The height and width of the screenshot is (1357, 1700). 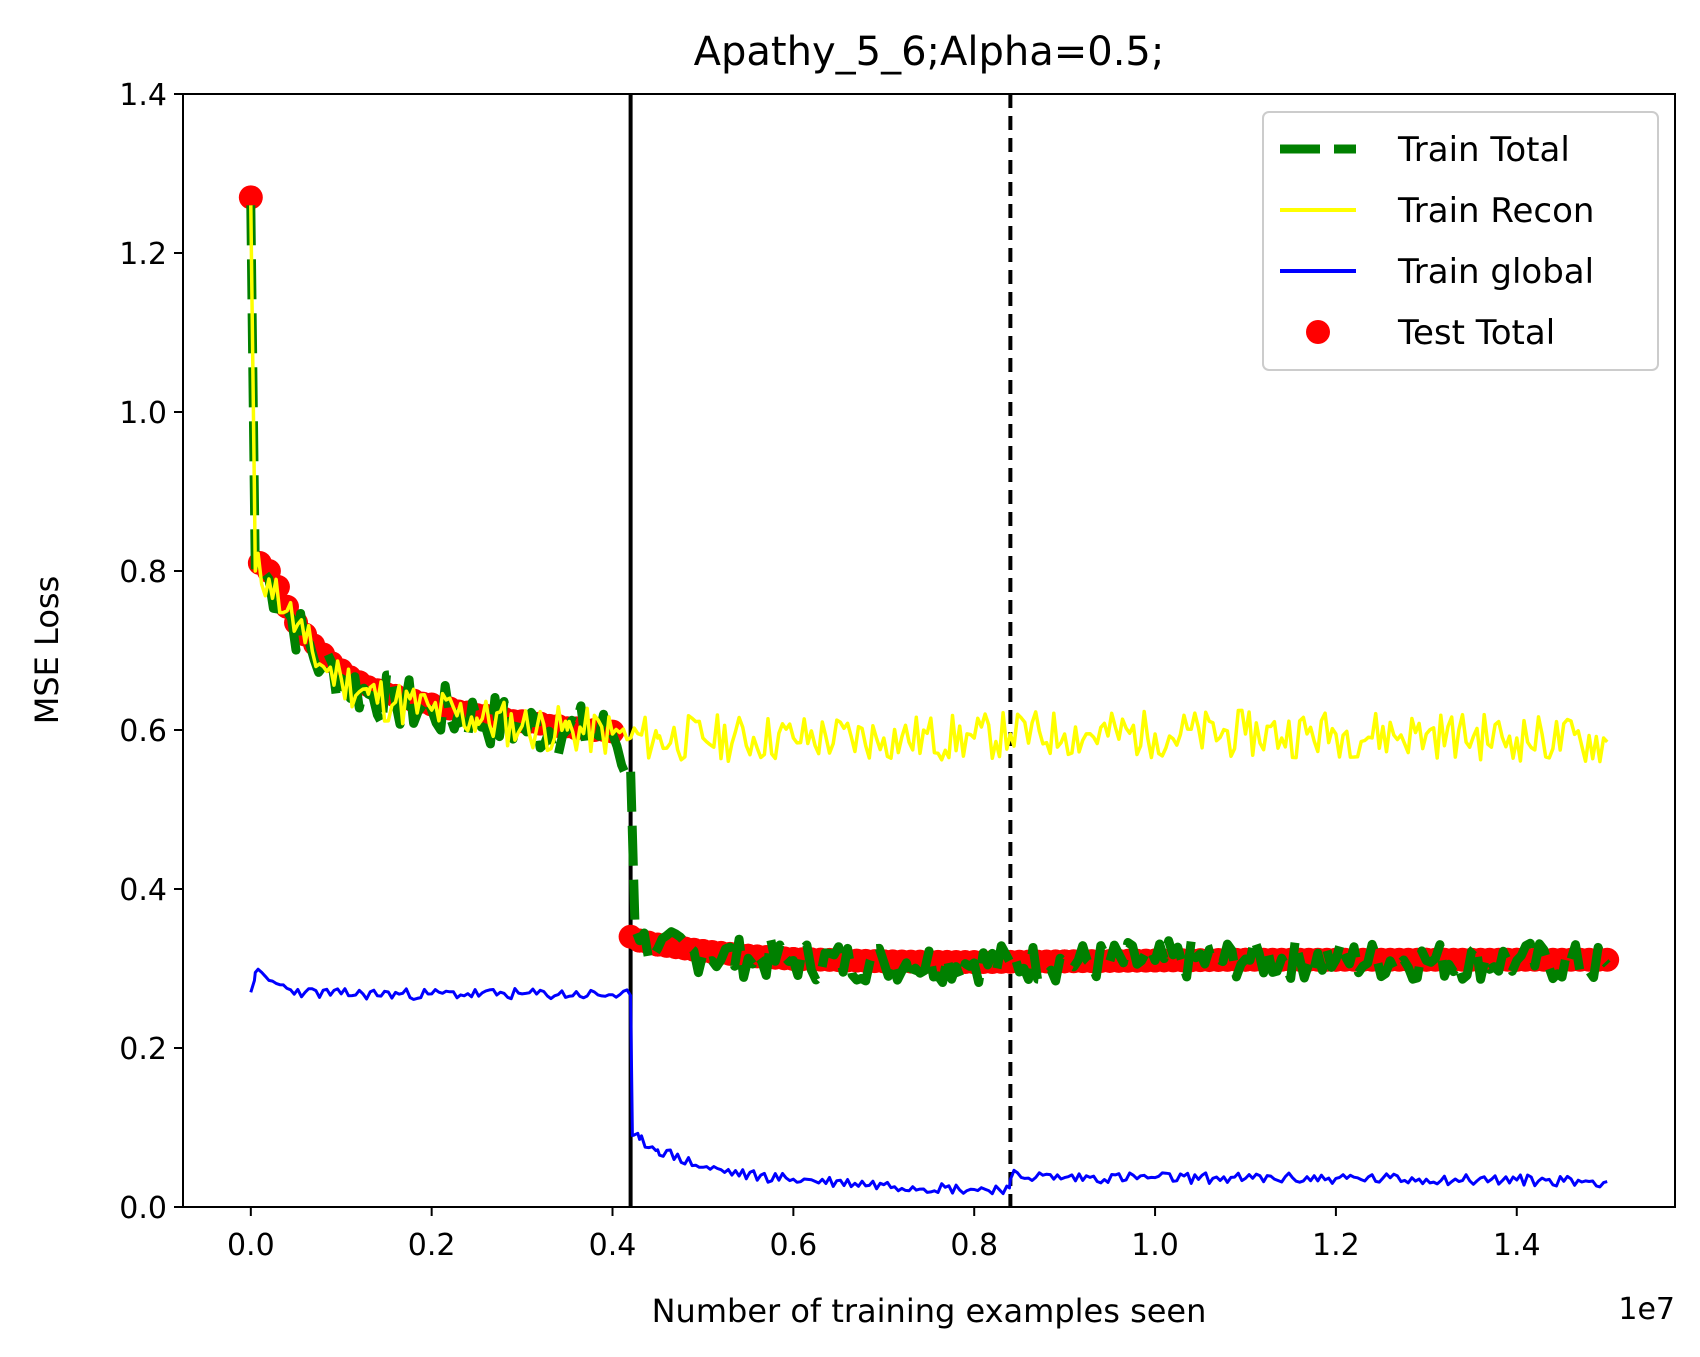 I want to click on legend-marker, so click(x=1318, y=332).